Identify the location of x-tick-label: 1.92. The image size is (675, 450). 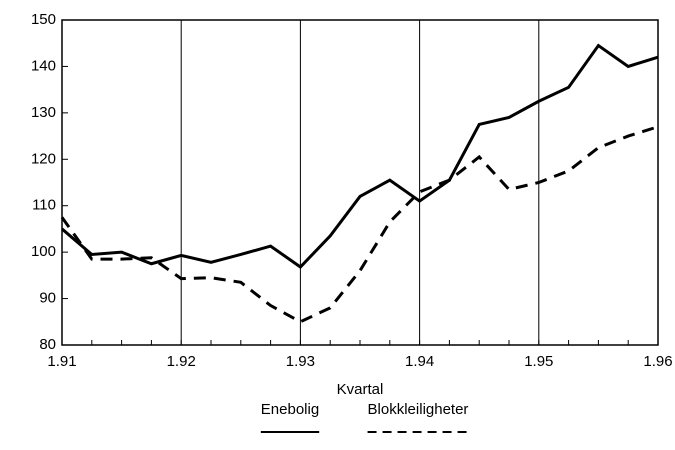
(181, 361).